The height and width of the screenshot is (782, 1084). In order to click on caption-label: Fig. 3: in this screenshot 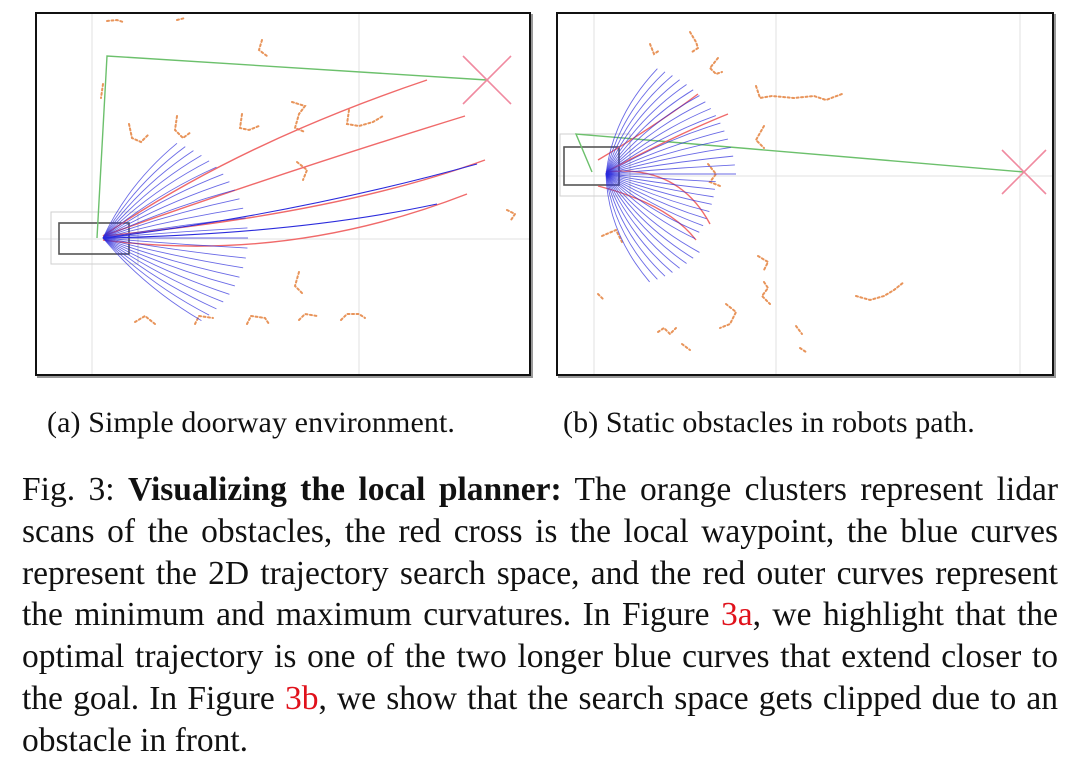, I will do `click(68, 489)`.